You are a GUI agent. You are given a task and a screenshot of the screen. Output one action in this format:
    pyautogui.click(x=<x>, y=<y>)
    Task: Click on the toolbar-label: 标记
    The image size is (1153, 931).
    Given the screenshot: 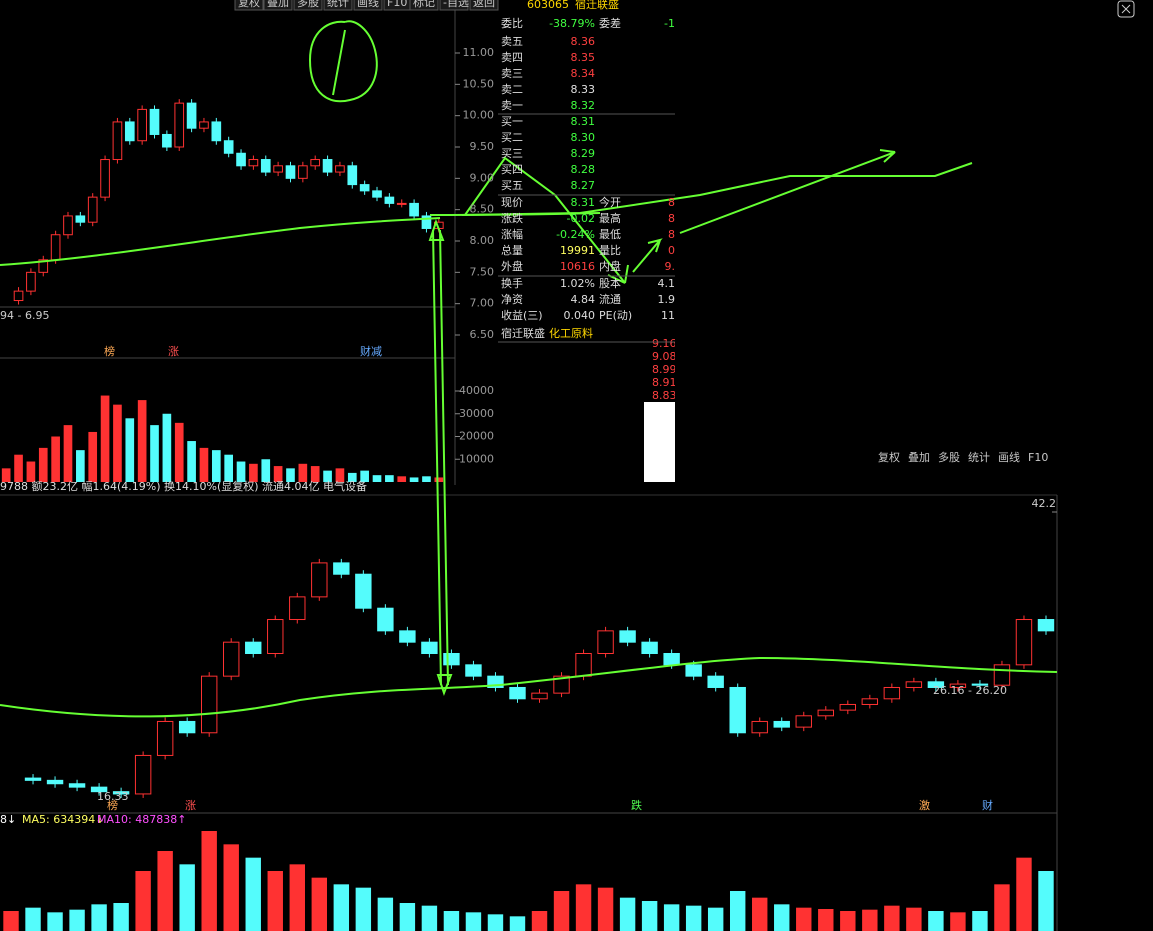 What is the action you would take?
    pyautogui.click(x=424, y=4)
    